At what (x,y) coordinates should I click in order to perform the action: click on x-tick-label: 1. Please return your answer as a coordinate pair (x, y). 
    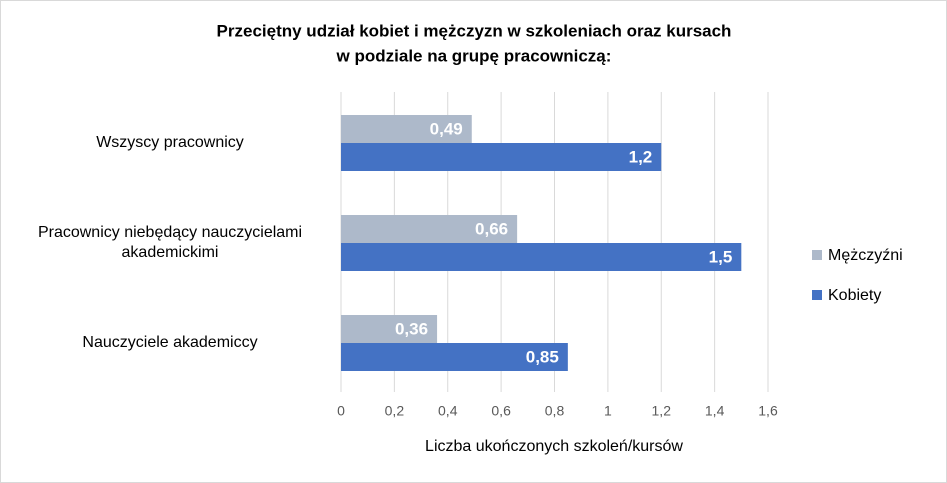
    Looking at the image, I should click on (608, 411).